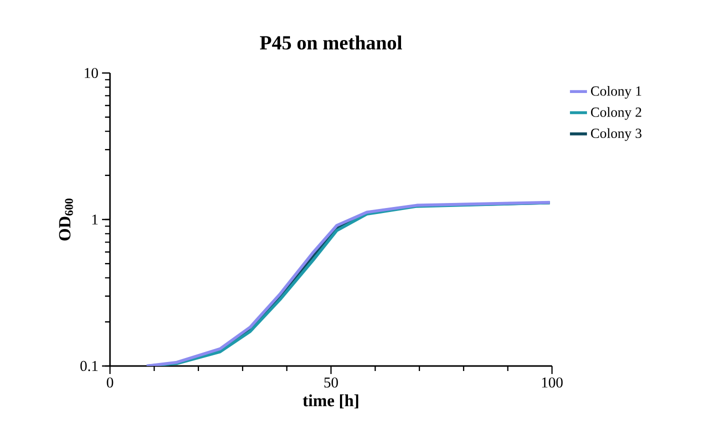 This screenshot has width=711, height=443. I want to click on chart-title: P45 on methanol, so click(331, 43).